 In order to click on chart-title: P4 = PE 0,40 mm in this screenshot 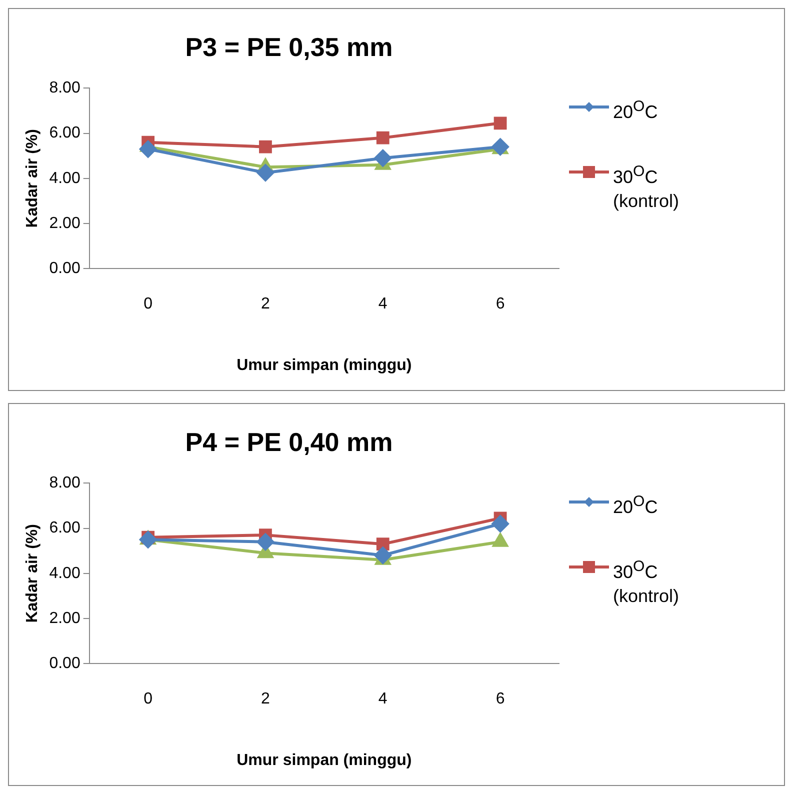, I will do `click(289, 441)`.